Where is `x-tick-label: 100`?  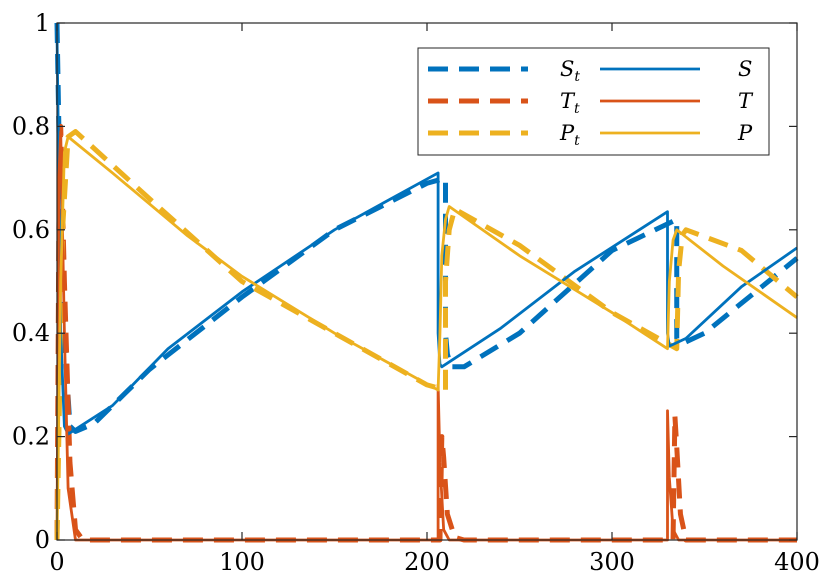
x-tick-label: 100 is located at coordinates (242, 562).